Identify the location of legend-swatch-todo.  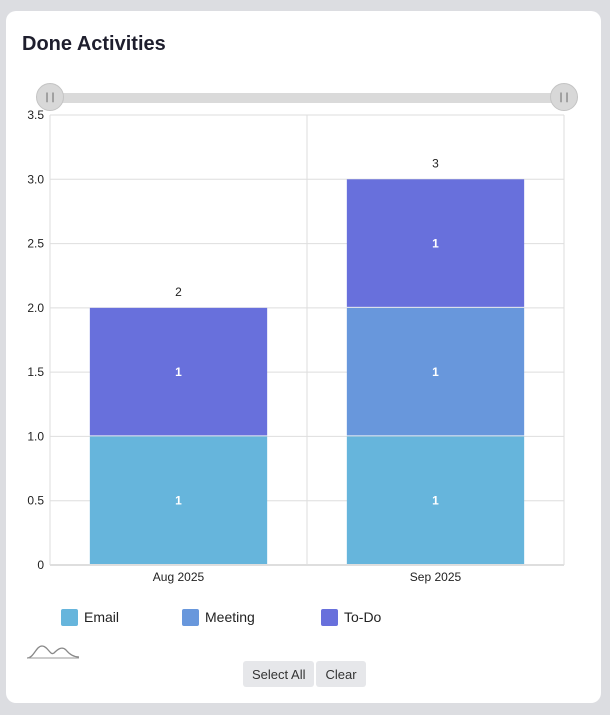
(329, 617).